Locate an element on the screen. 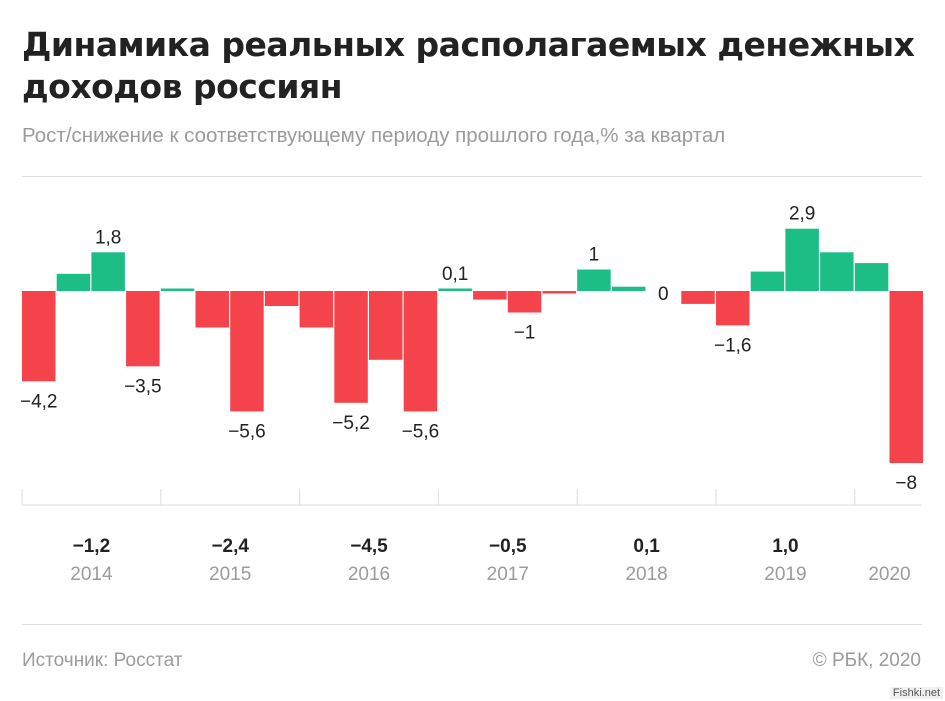 This screenshot has height=701, width=945. top-divider is located at coordinates (472, 176).